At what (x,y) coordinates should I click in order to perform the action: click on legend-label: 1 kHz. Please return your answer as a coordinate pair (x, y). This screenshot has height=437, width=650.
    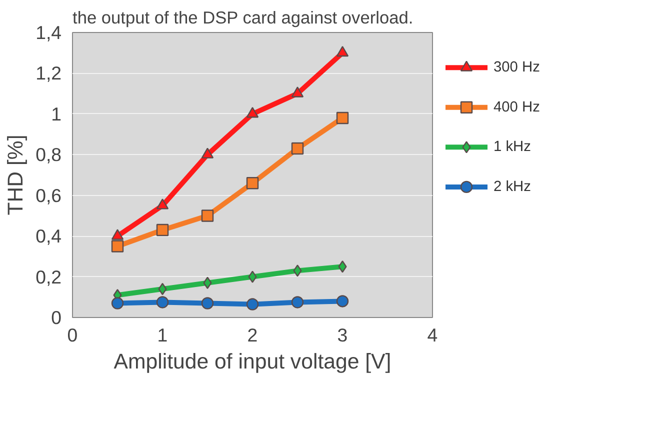
    Looking at the image, I should click on (512, 147).